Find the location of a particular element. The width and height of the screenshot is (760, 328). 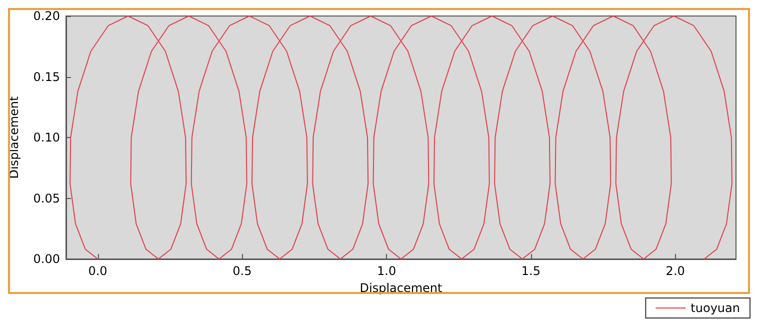

y-tick-label: 0.15 is located at coordinates (46, 77).